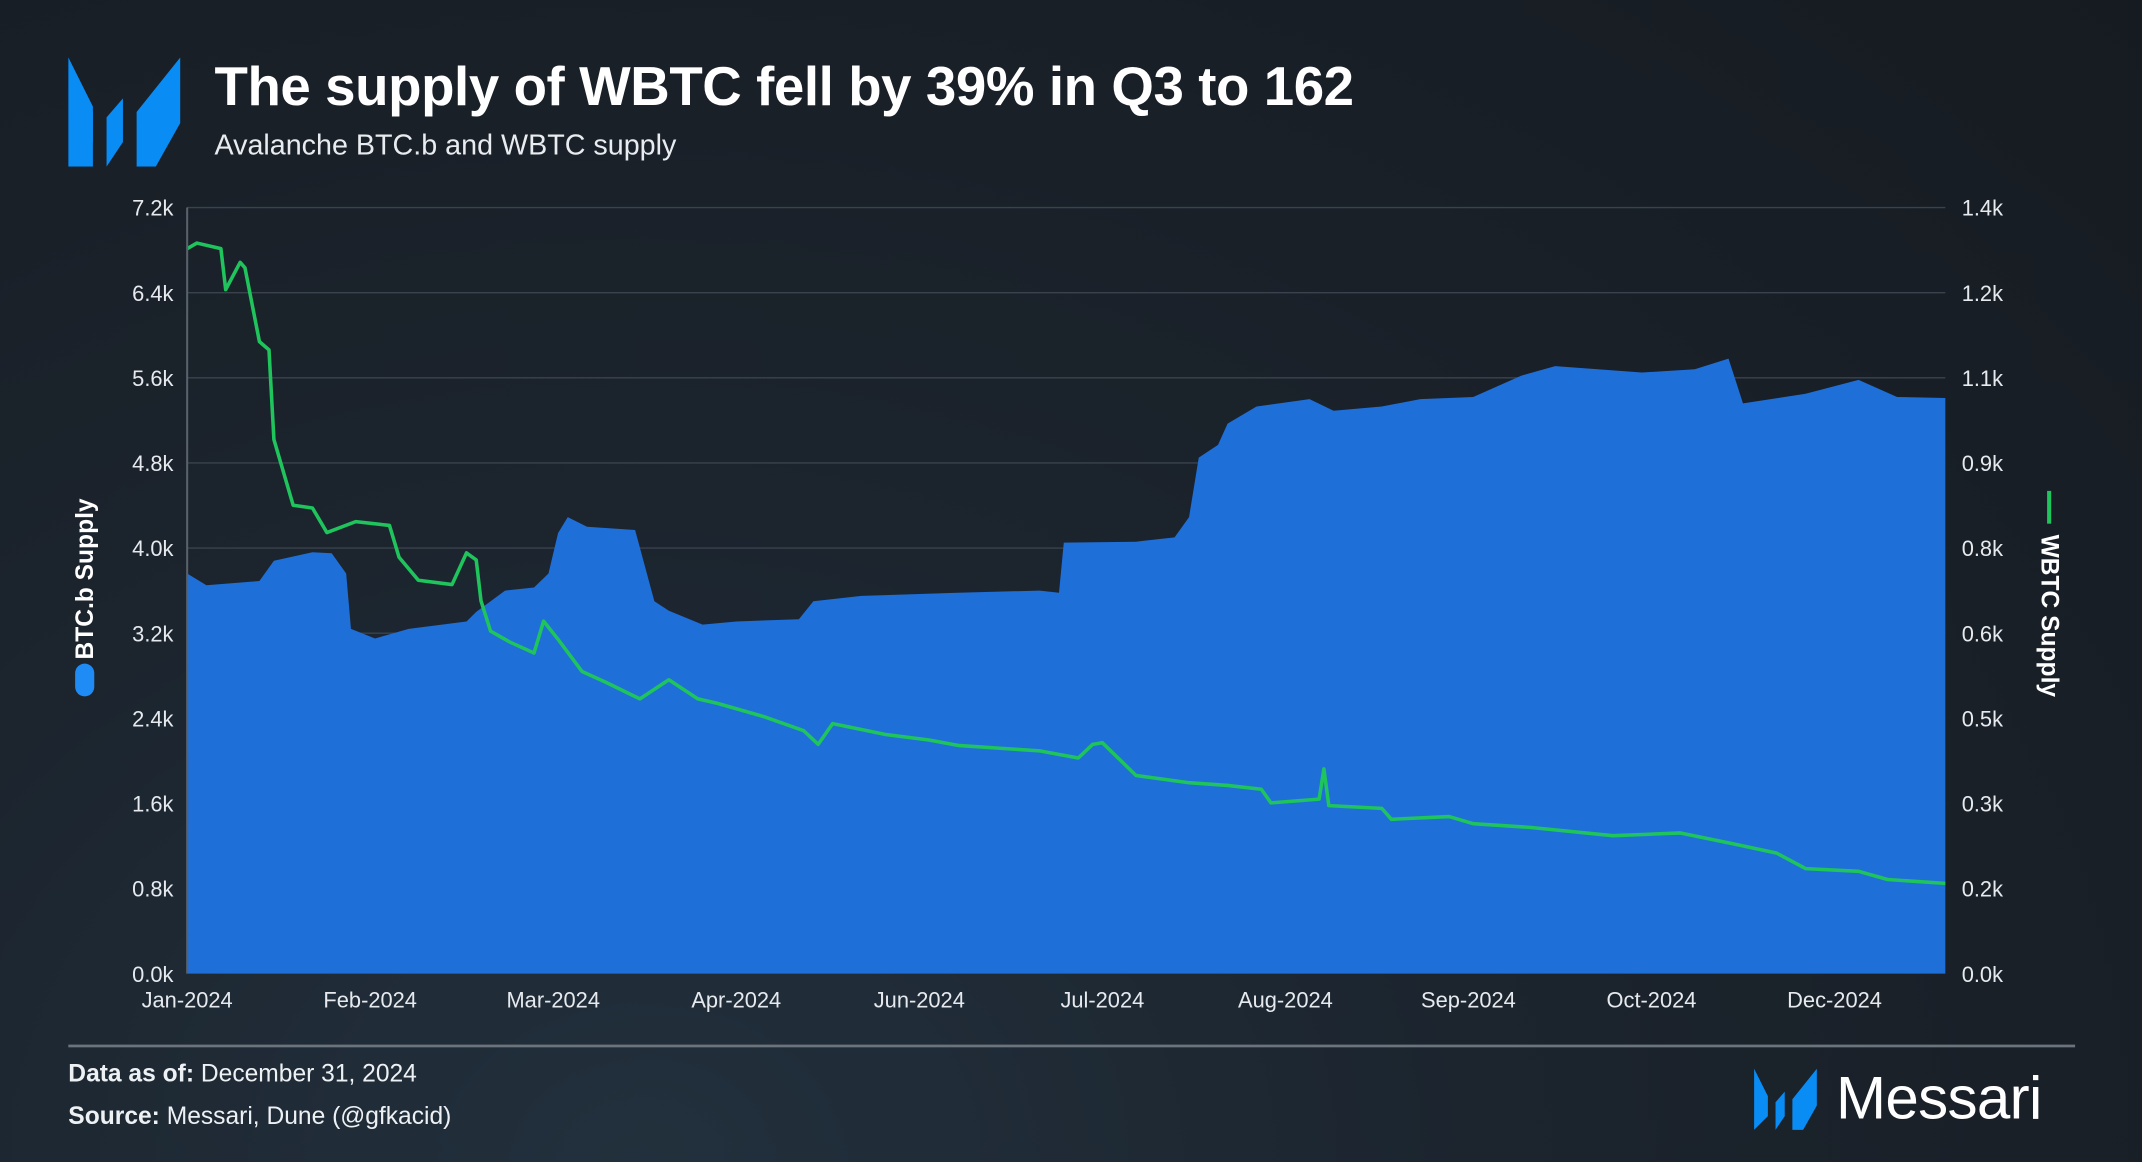 The width and height of the screenshot is (2142, 1162). Describe the element at coordinates (1834, 1000) in the screenshot. I see `x-tick-label: Dec-2024` at that location.